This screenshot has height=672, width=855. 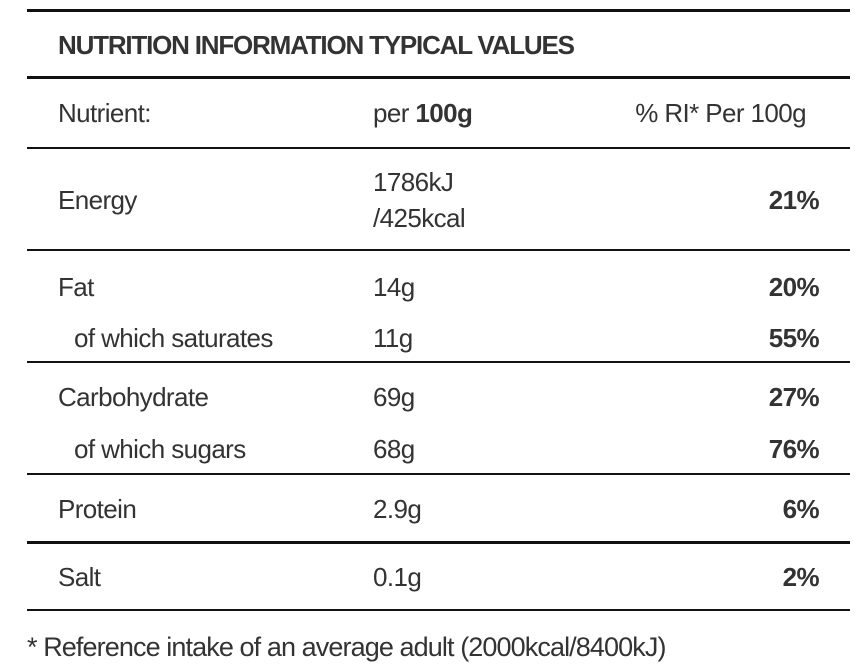 What do you see at coordinates (397, 577) in the screenshot?
I see `per-100g: 0.1g` at bounding box center [397, 577].